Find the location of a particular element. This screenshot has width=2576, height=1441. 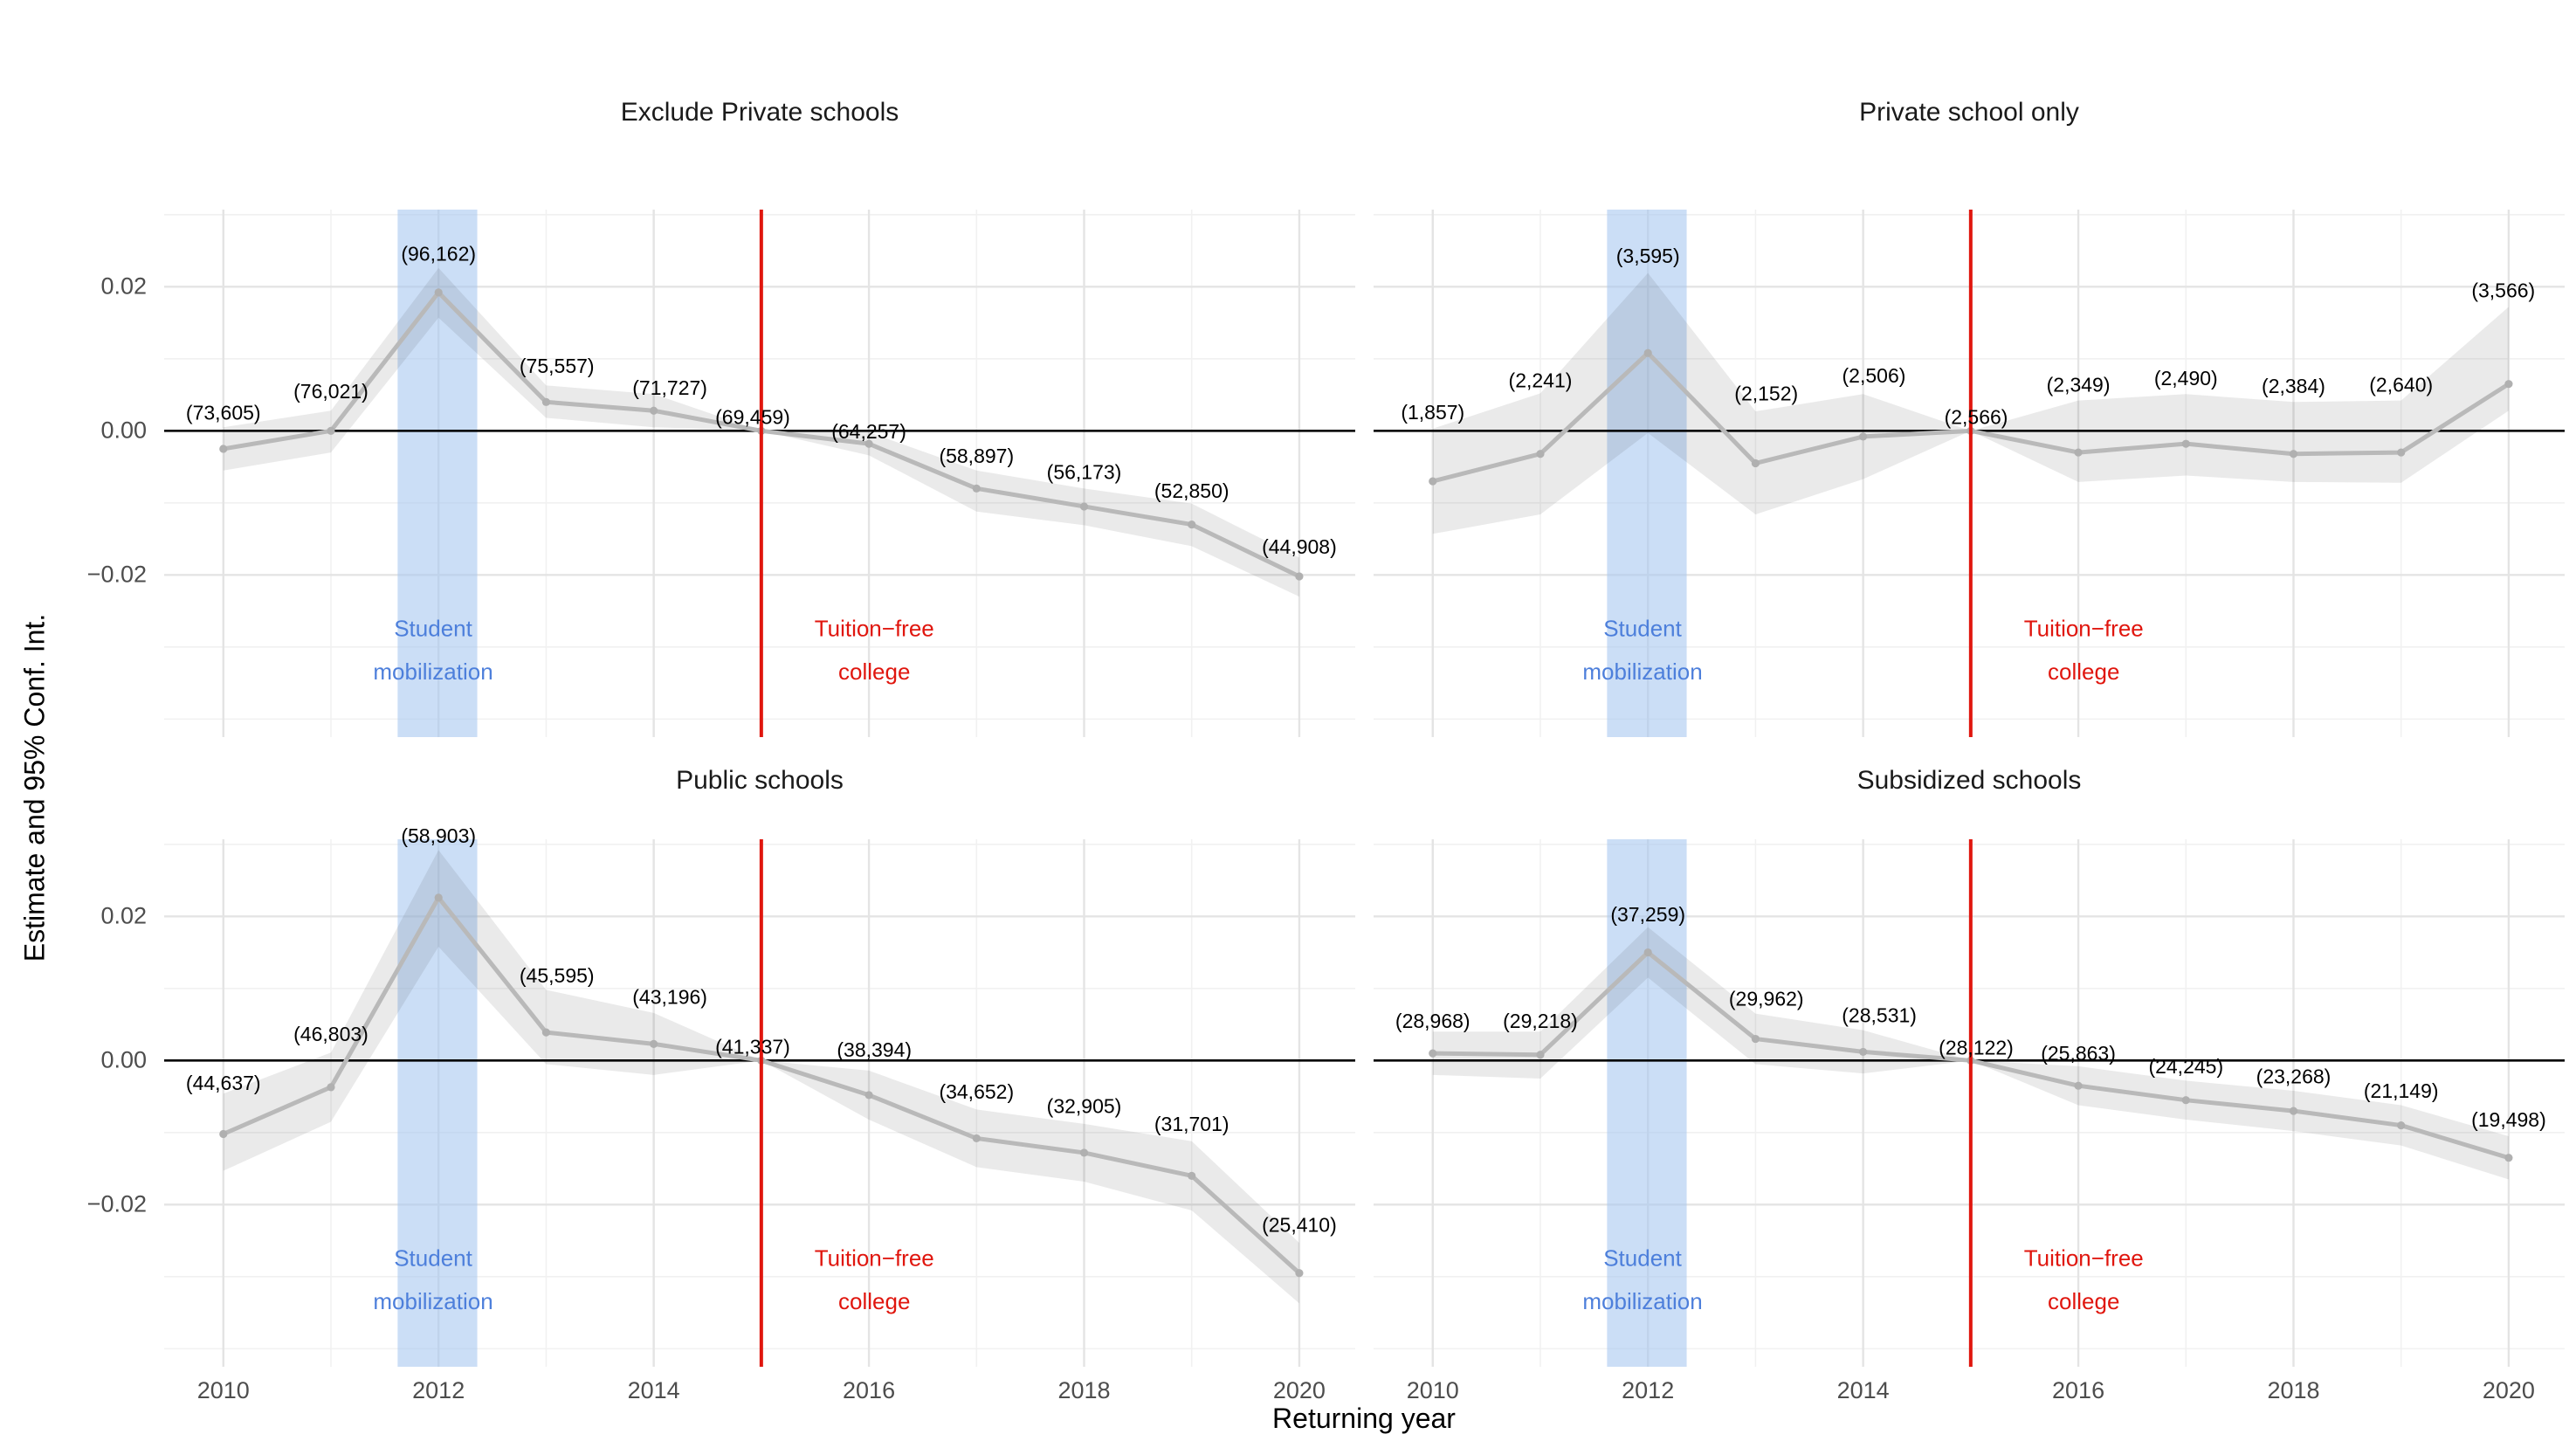

y-tick-label: −0.02 is located at coordinates (116, 574).